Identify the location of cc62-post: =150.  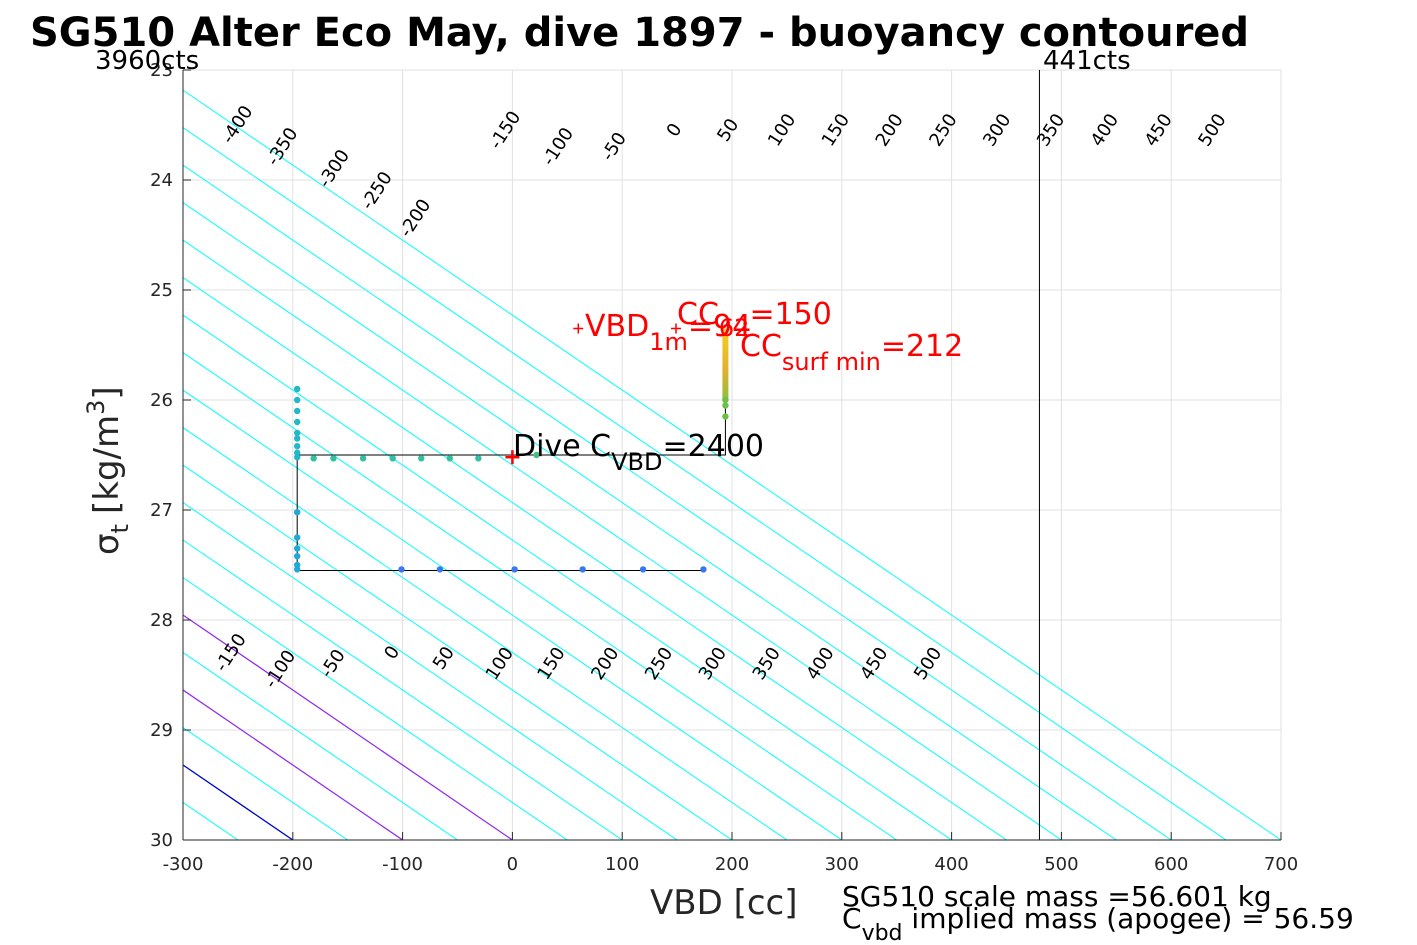
(790, 314).